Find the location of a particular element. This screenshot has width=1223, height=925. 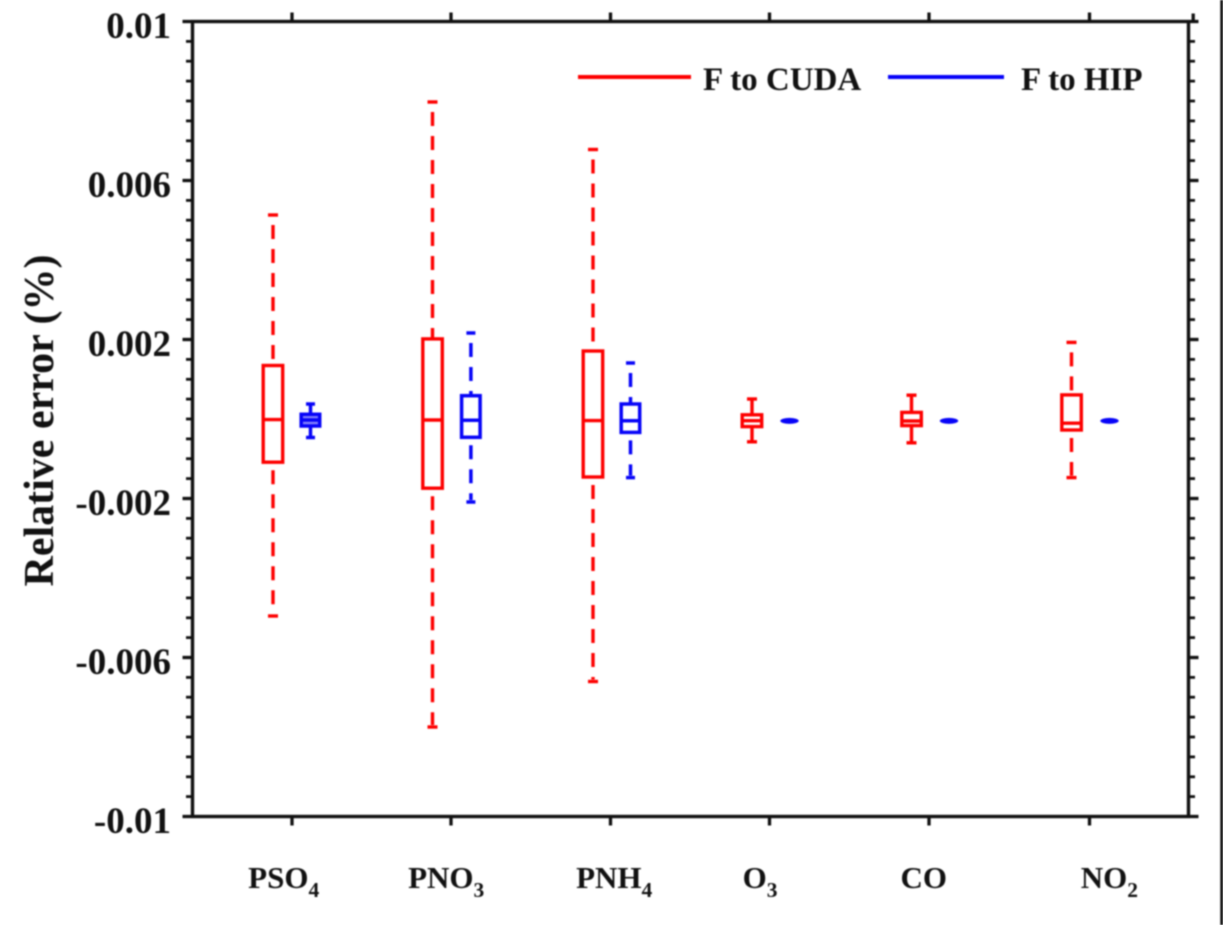

svg-text: -0.002 is located at coordinates (123, 503).